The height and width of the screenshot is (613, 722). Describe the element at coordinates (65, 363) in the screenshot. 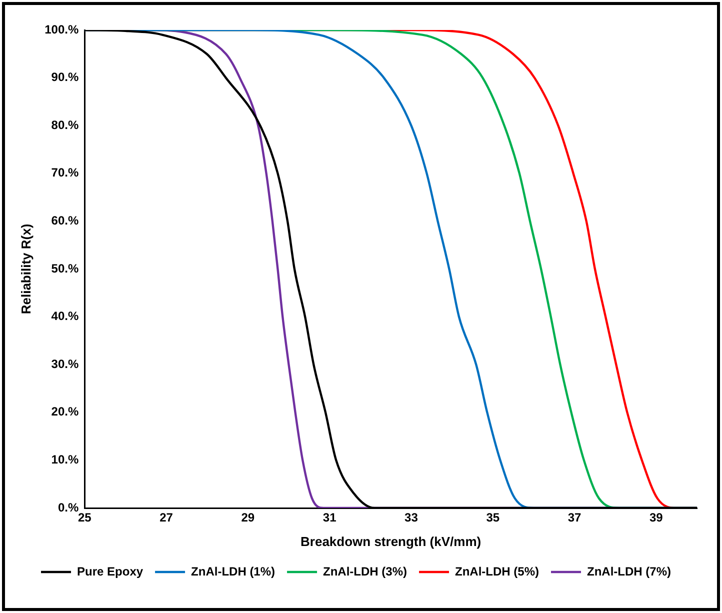

I see `y-tick-label: 30.%` at that location.